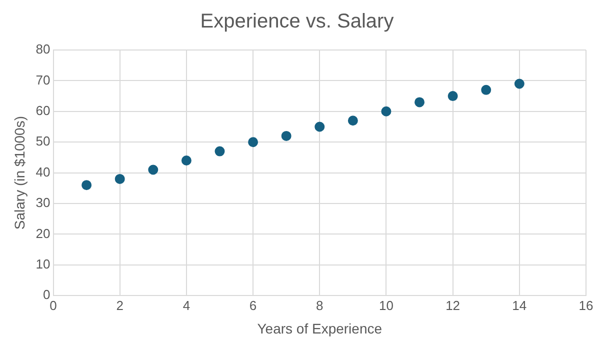 This screenshot has width=600, height=346. What do you see at coordinates (319, 328) in the screenshot?
I see `x-axis-title: Years of Experience` at bounding box center [319, 328].